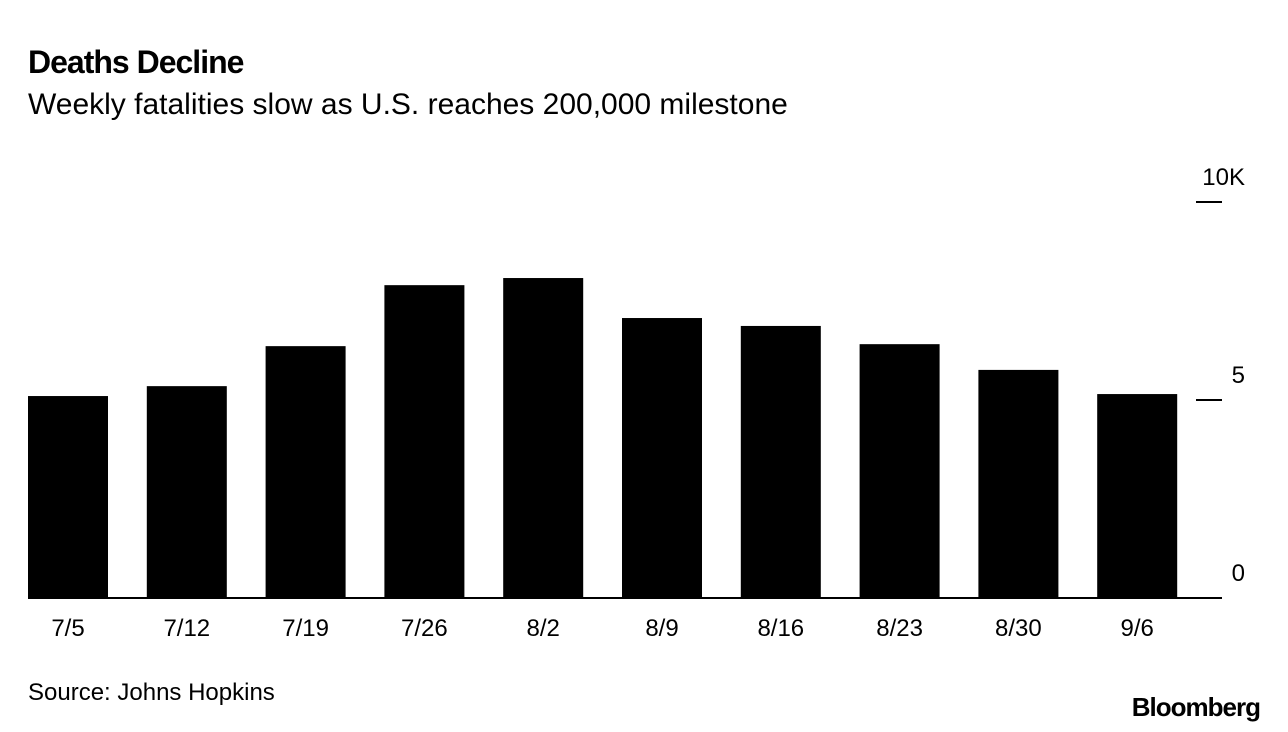 The image size is (1288, 732). What do you see at coordinates (1238, 375) in the screenshot?
I see `y-tick-label: 5` at bounding box center [1238, 375].